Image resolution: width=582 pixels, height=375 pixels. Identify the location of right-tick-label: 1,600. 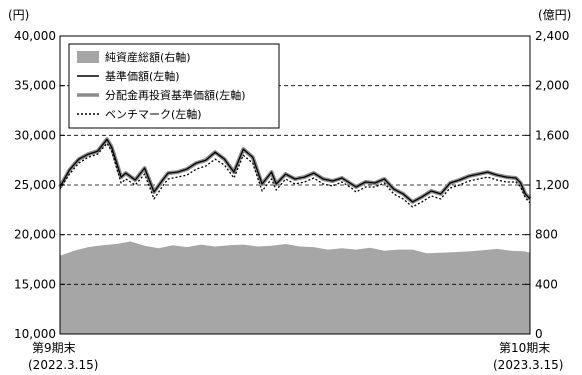
(552, 135).